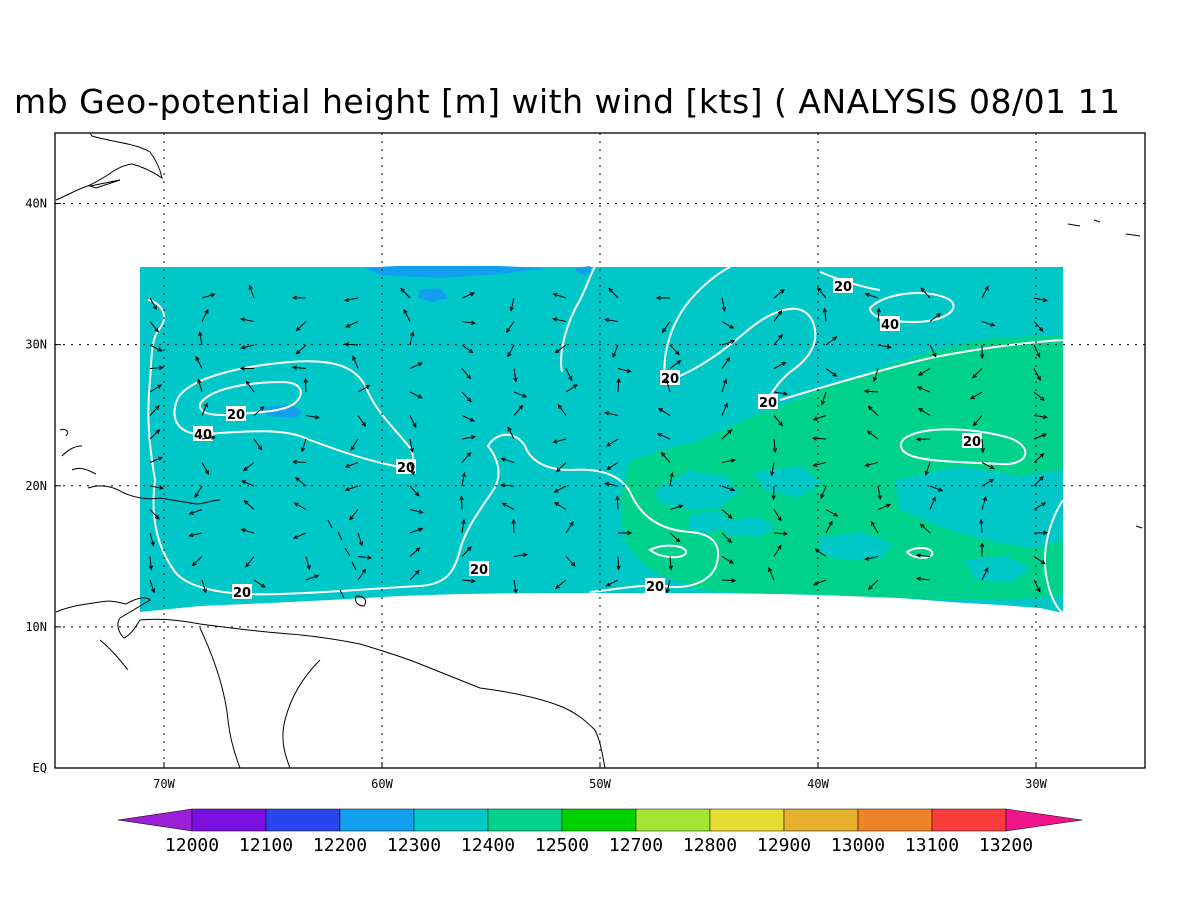  Describe the element at coordinates (855, 546) in the screenshot. I see `height-hole-e` at that location.